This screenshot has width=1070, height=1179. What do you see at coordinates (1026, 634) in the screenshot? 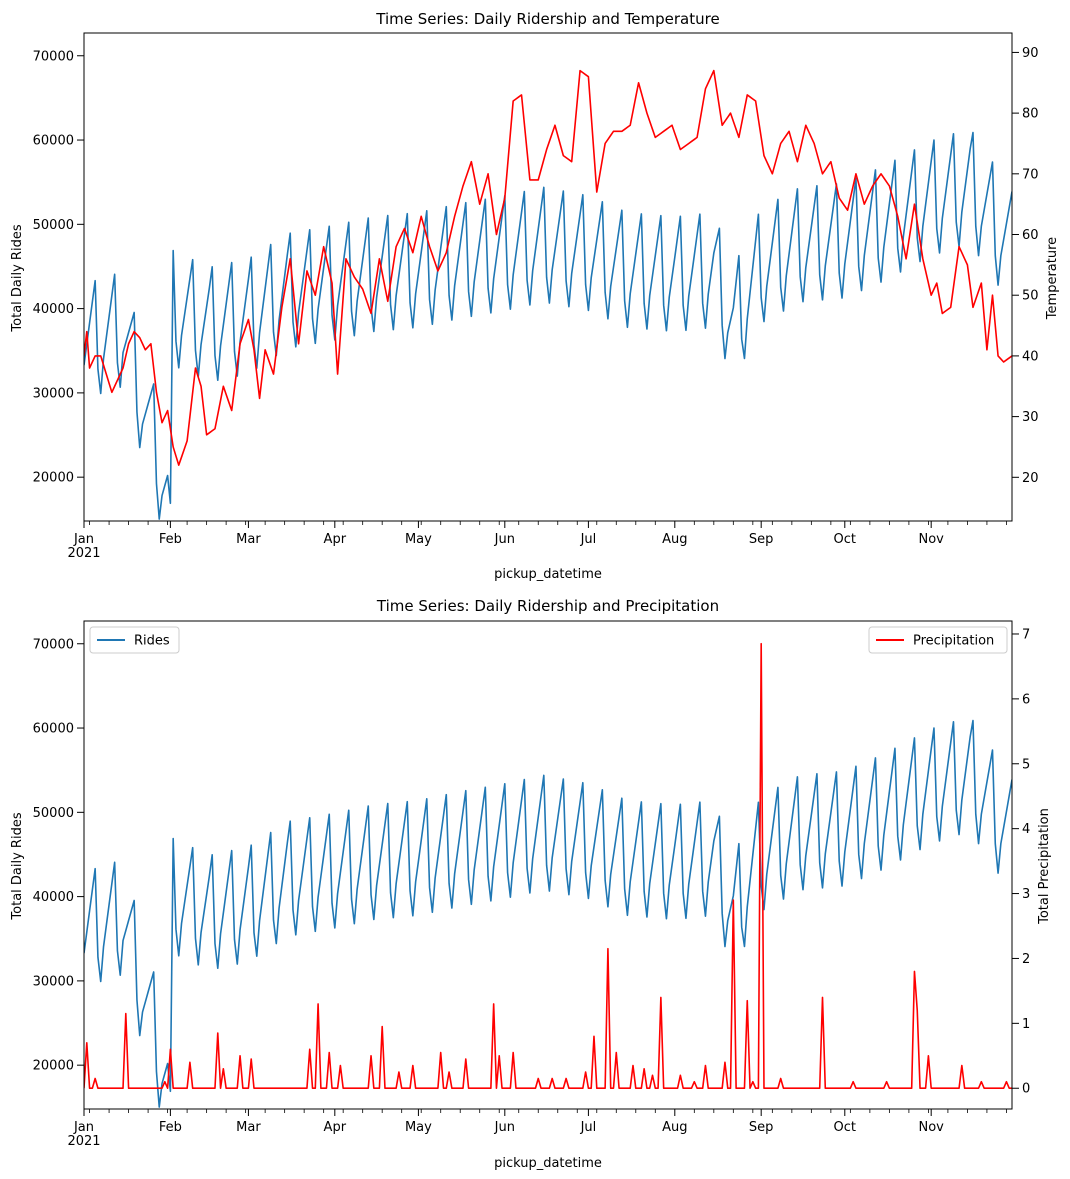
I see `y2-tick-label: 7` at bounding box center [1026, 634].